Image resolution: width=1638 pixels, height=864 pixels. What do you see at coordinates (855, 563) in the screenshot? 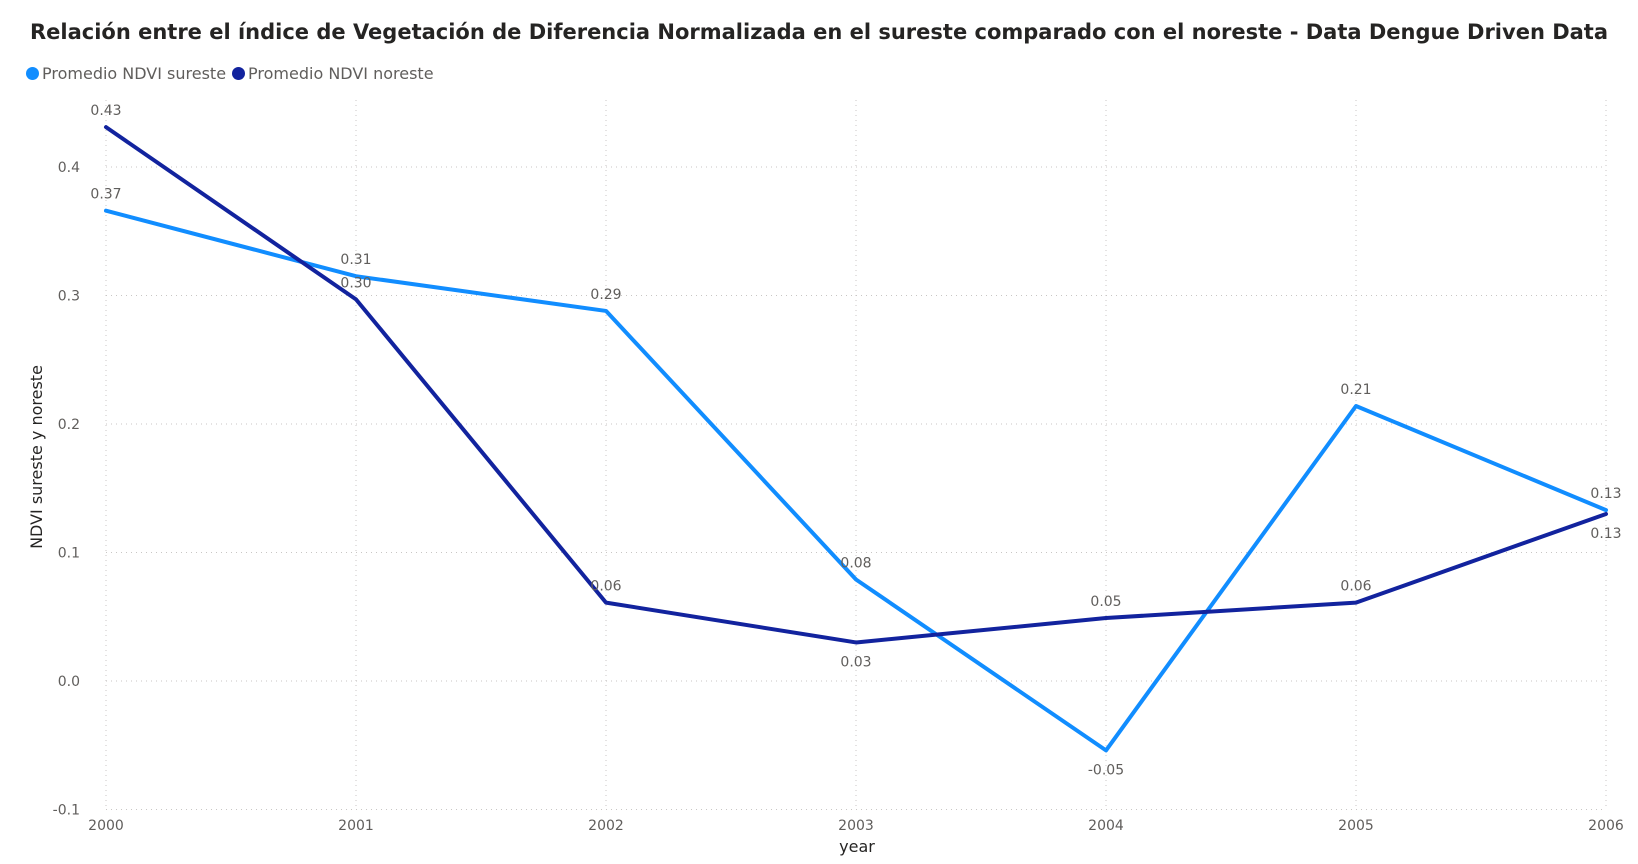
I see `data-label: 0.08` at bounding box center [855, 563].